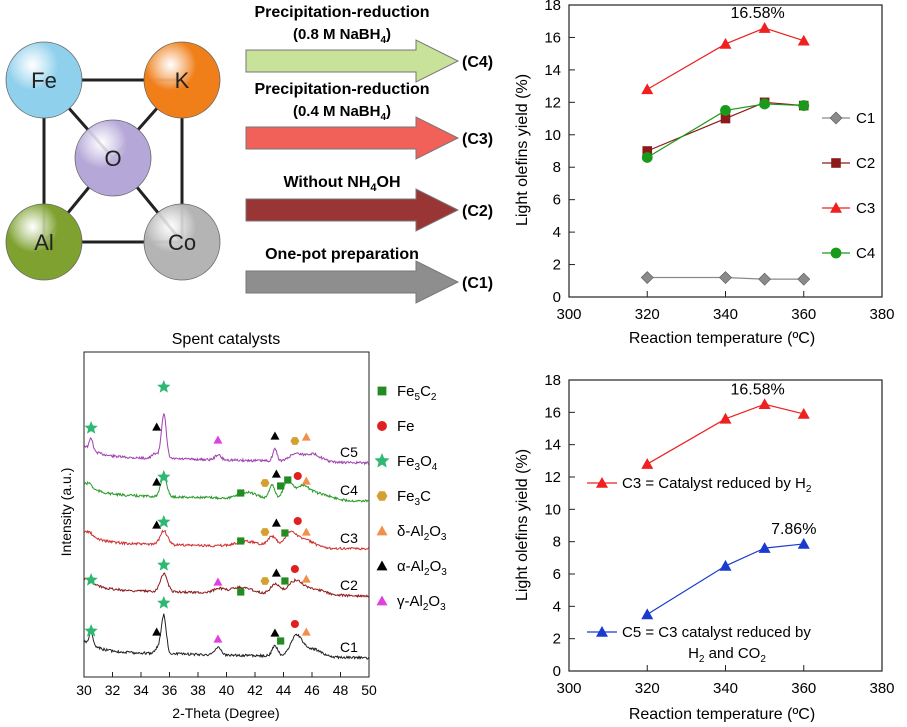 This screenshot has width=907, height=727. Describe the element at coordinates (414, 498) in the screenshot. I see `legend-label: Fe3C` at that location.